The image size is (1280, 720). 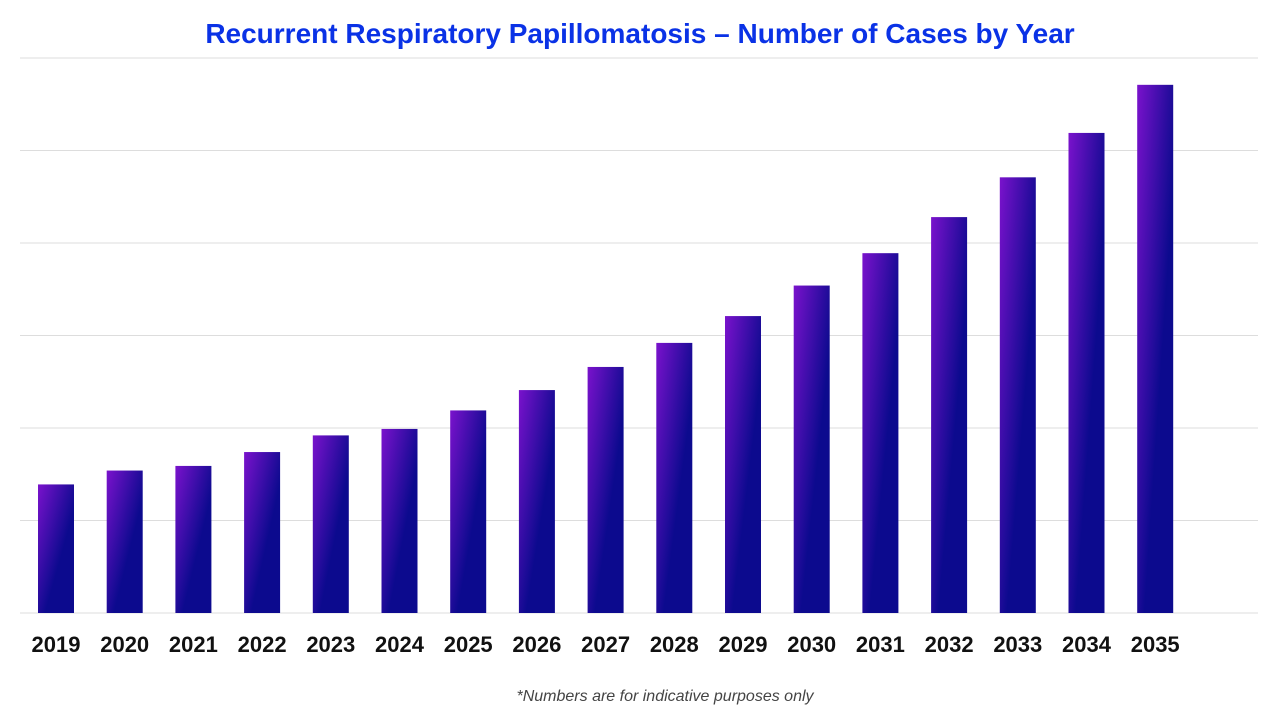 I want to click on bar-2026, so click(x=536, y=501).